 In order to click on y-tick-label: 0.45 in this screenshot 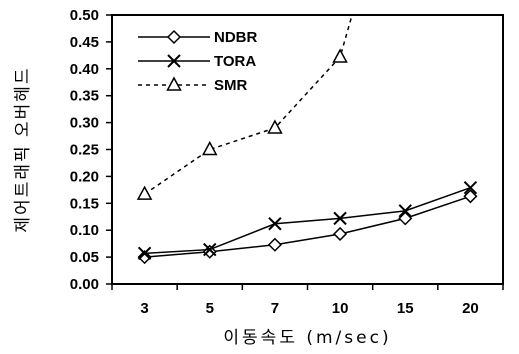, I will do `click(84, 42)`.